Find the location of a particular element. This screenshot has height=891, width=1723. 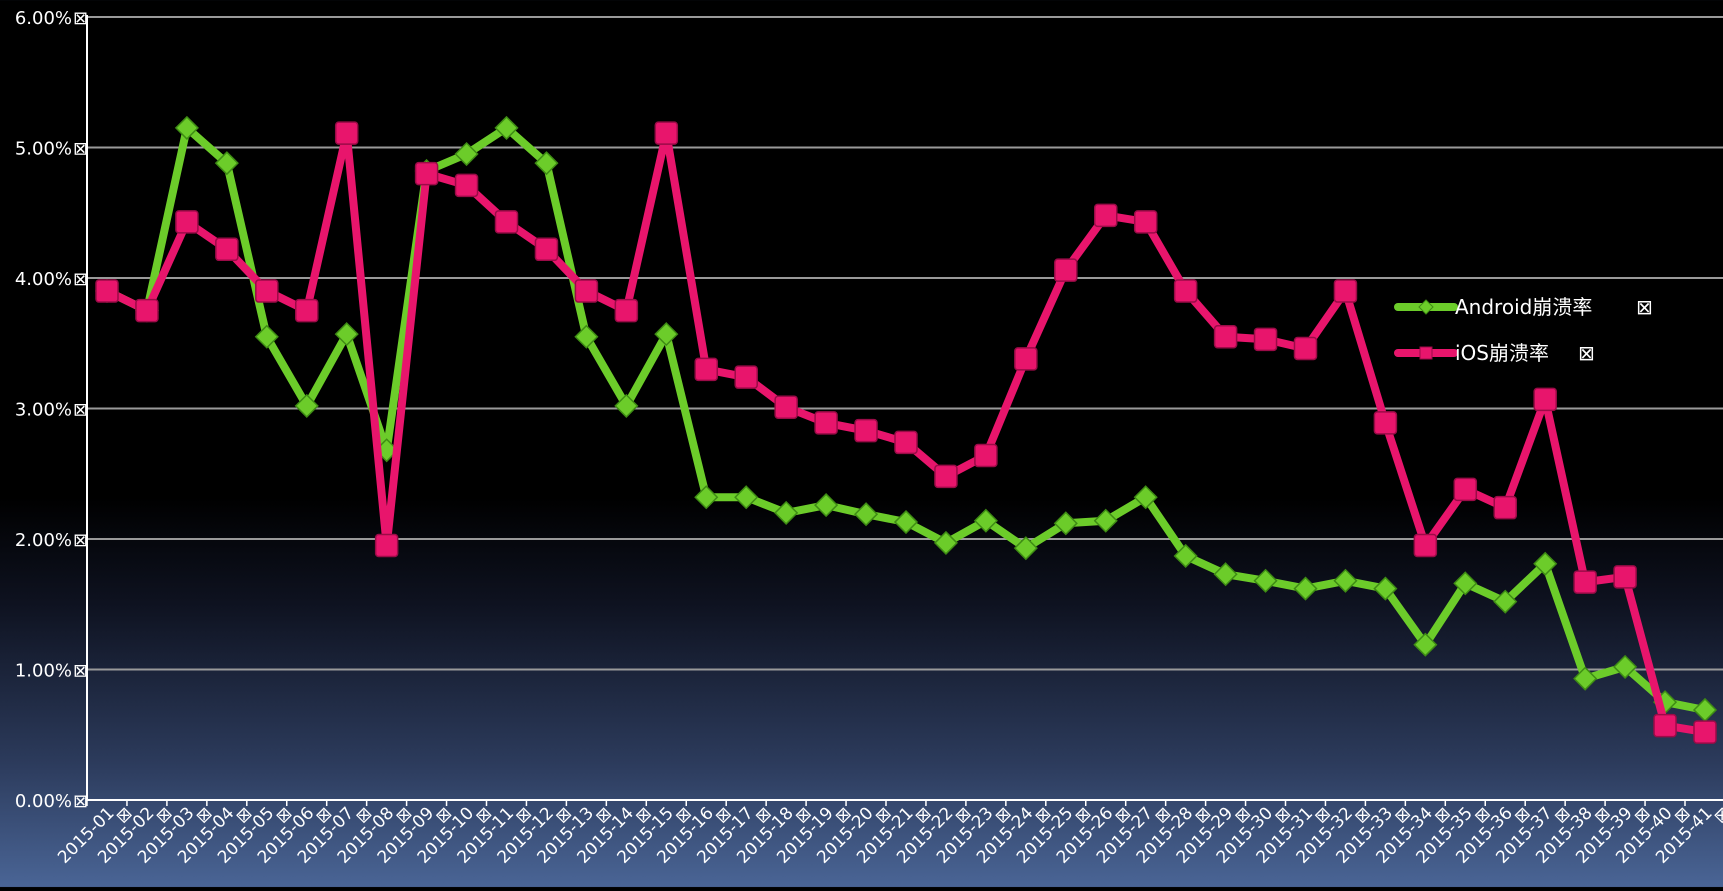

x-tick-glyph: ⊠ is located at coordinates (1716, 815).